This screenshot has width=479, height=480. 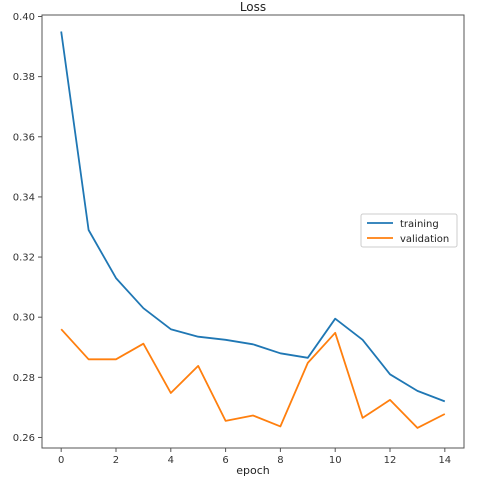 I want to click on x-tick-label: 14, so click(x=444, y=460).